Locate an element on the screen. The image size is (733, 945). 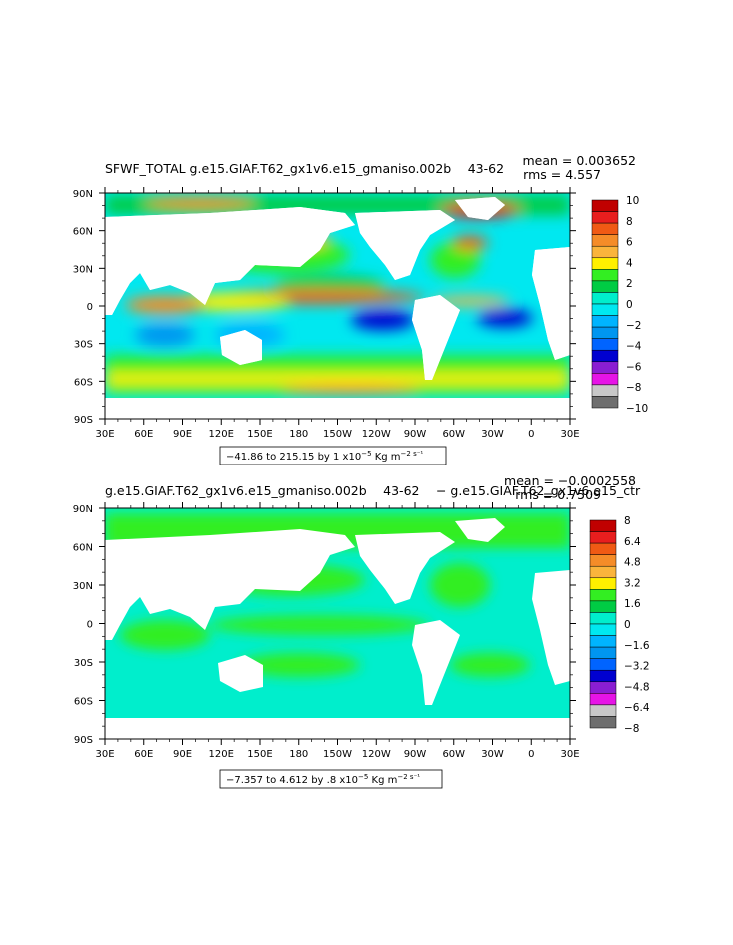
bottom-colorbar-label: −6.4 is located at coordinates (637, 708).